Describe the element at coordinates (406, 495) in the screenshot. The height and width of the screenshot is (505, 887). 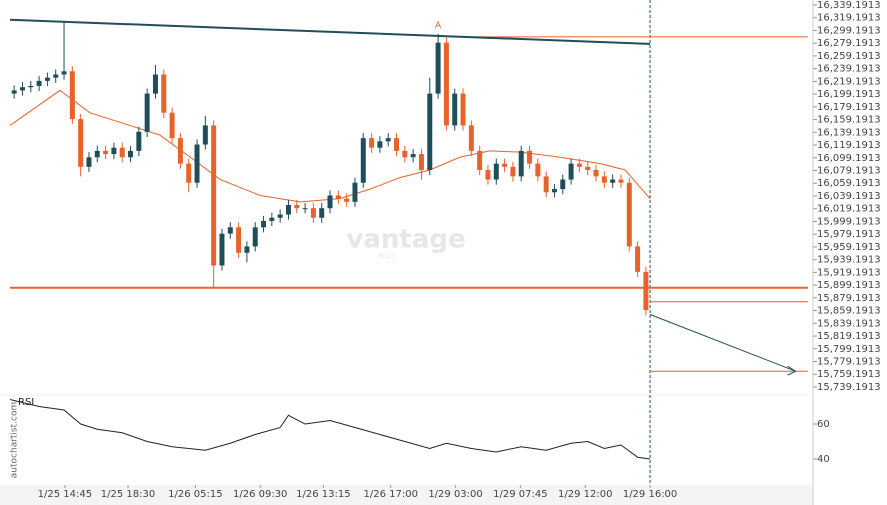
I see `x-axis-band` at that location.